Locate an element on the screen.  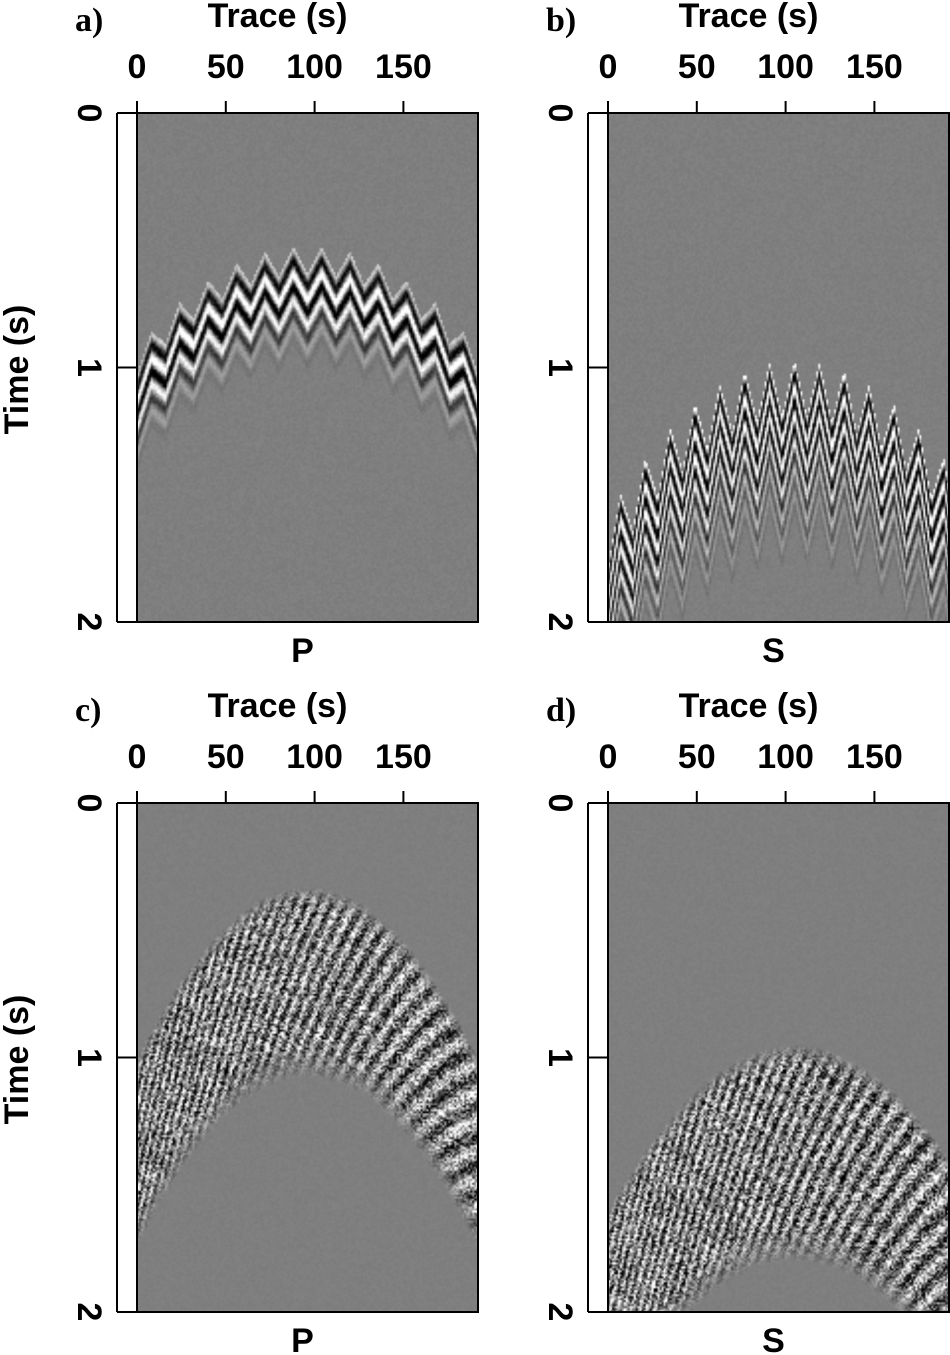
panel-label: c) is located at coordinates (88, 710).